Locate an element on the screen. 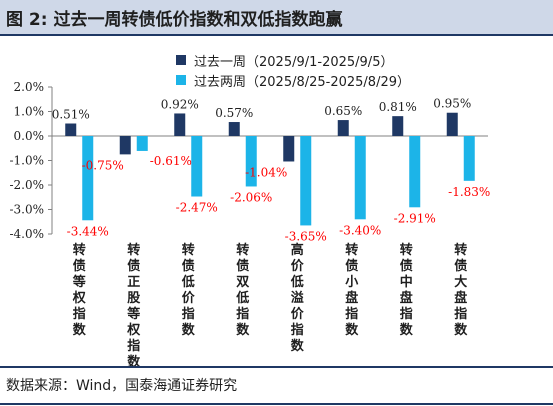 Image resolution: width=553 pixels, height=406 pixels. data-label: -3.65% is located at coordinates (306, 236).